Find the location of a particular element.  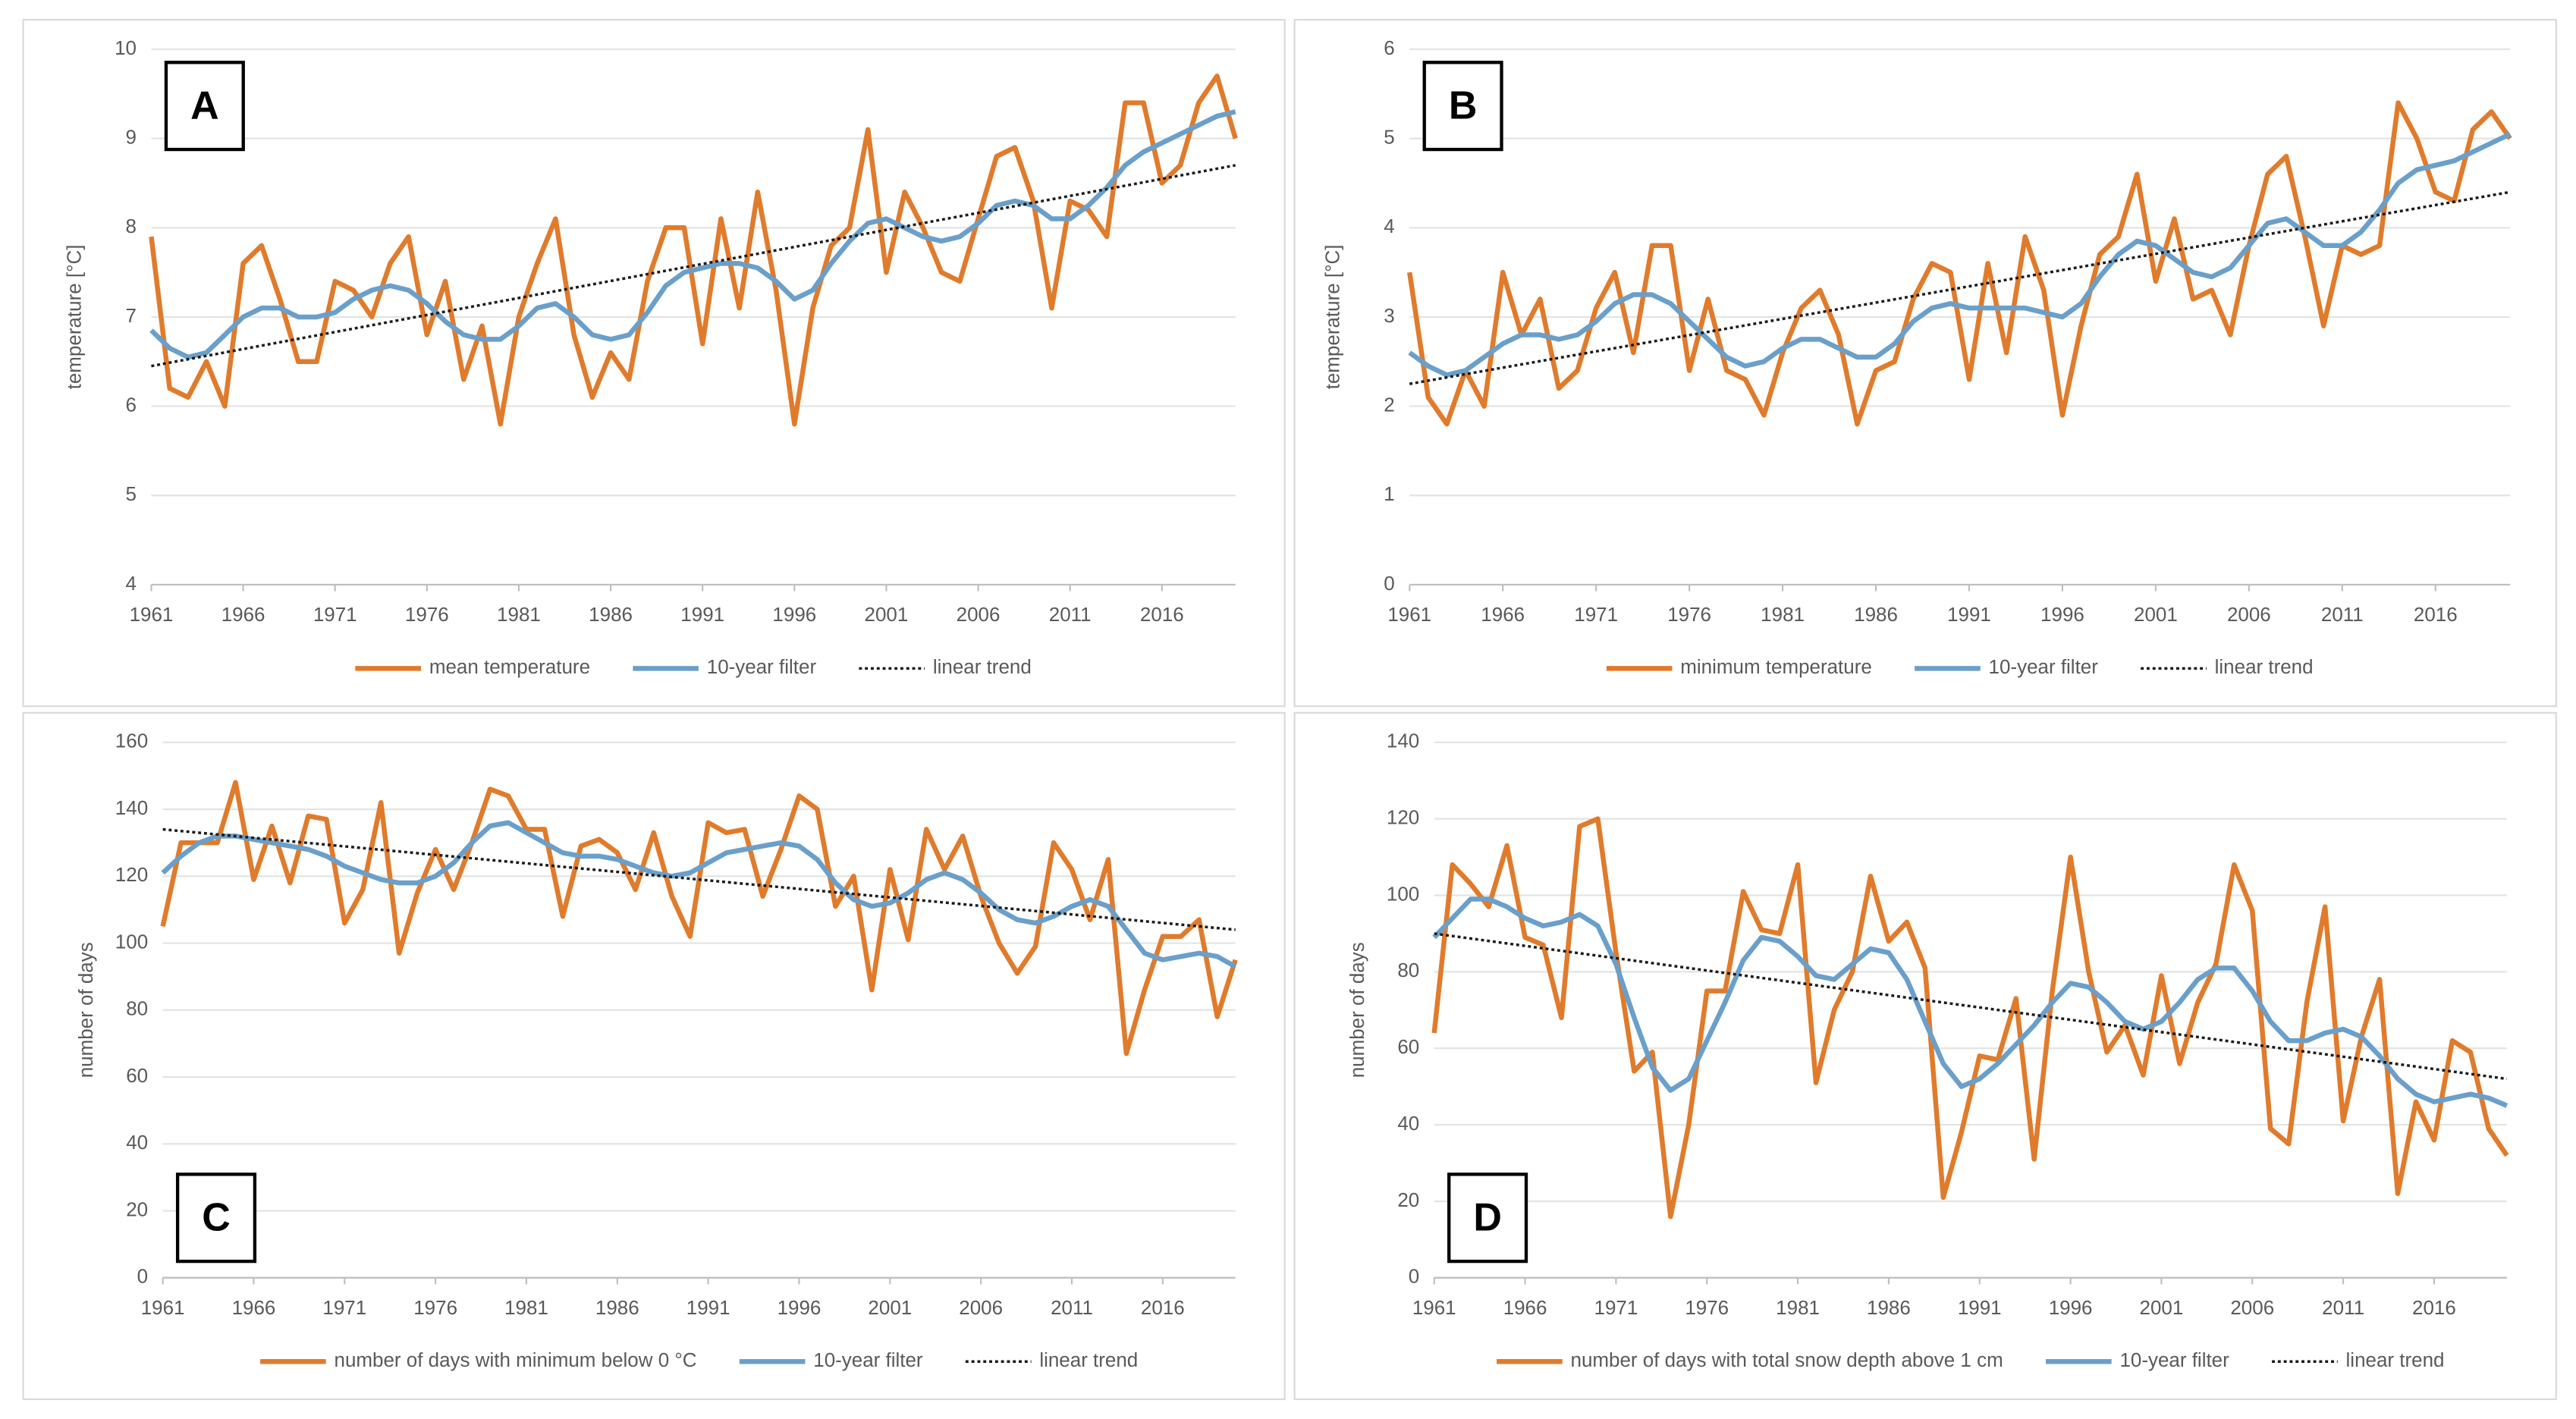

y-tick-label: 3 is located at coordinates (1389, 315).